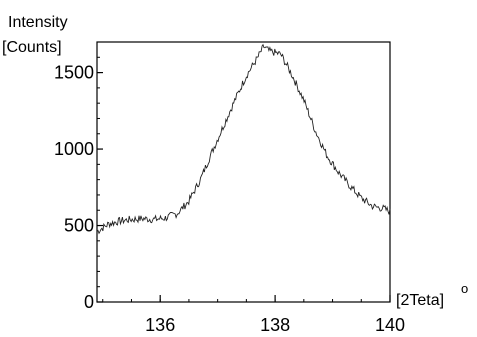 This screenshot has width=477, height=337. Describe the element at coordinates (420, 300) in the screenshot. I see `x-axis-label: [2Teta]` at that location.